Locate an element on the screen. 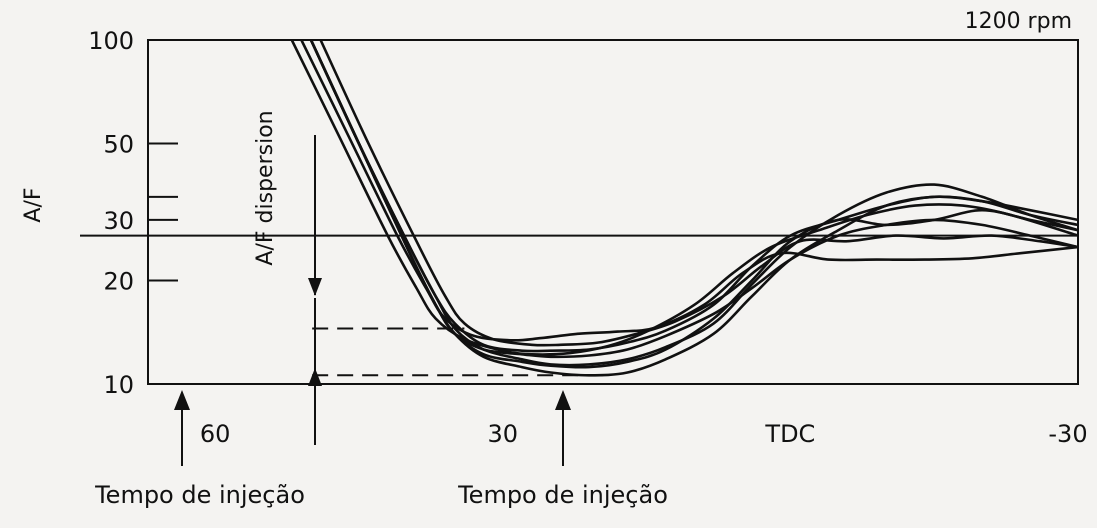 The height and width of the screenshot is (528, 1097). y-axis-label: A/F is located at coordinates (33, 204).